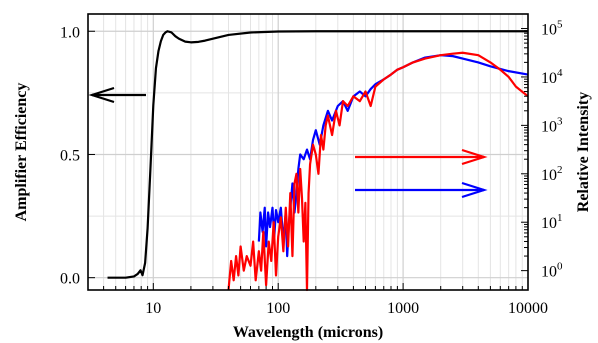 The image size is (598, 343). I want to click on y-left-tick-label: 1.0, so click(70, 32).